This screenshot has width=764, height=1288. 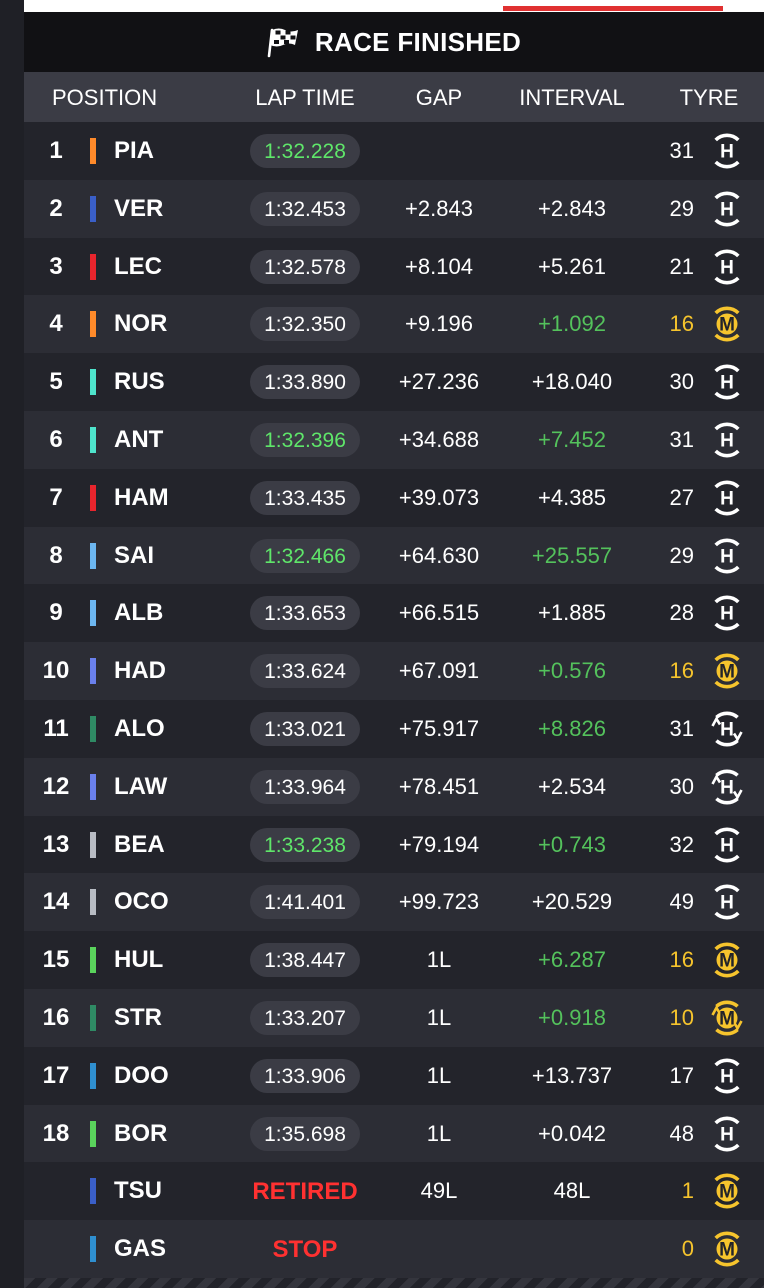 What do you see at coordinates (305, 1017) in the screenshot?
I see `lap-time-pill: 1:33.207` at bounding box center [305, 1017].